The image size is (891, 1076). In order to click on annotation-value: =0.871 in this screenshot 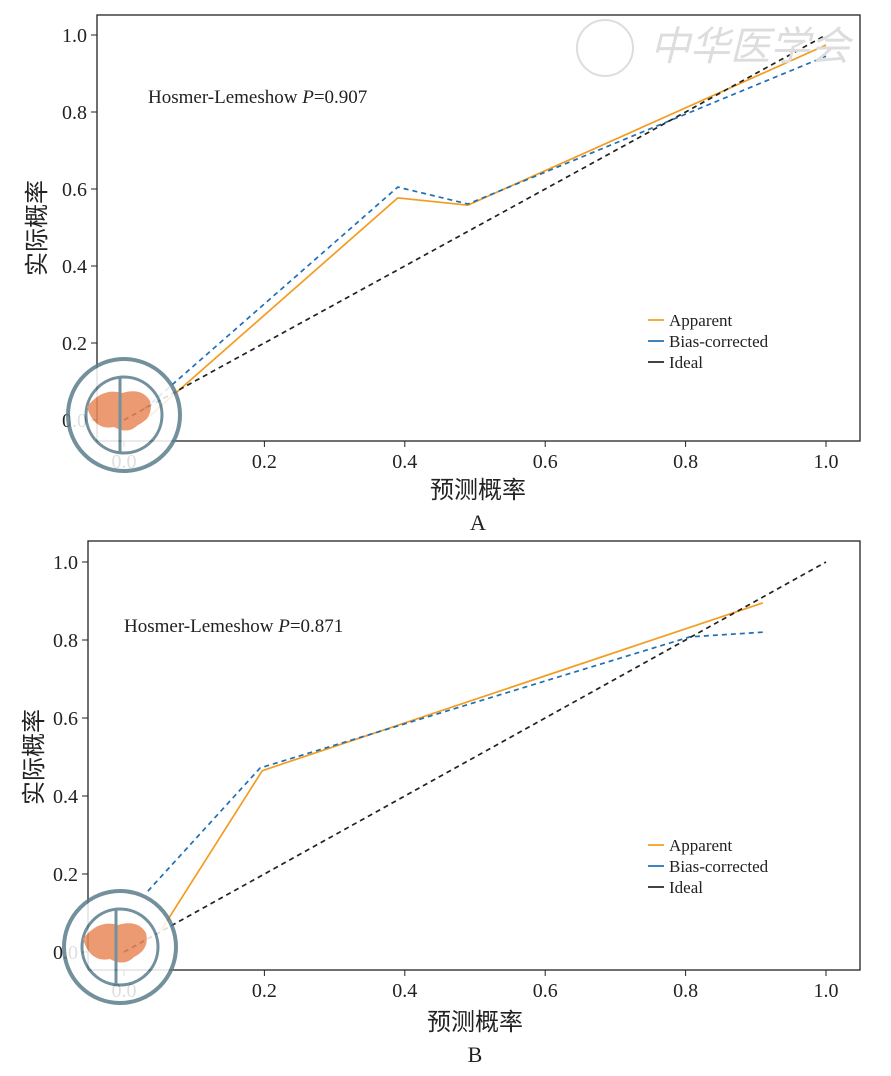, I will do `click(316, 626)`.